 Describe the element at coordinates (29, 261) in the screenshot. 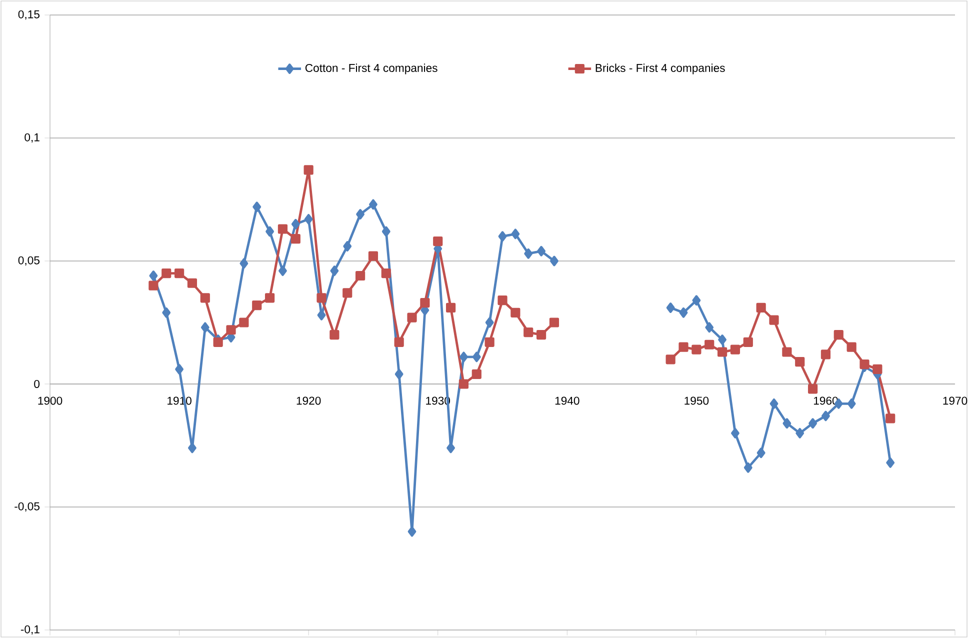

I see `y-tick-label: 0,05` at that location.